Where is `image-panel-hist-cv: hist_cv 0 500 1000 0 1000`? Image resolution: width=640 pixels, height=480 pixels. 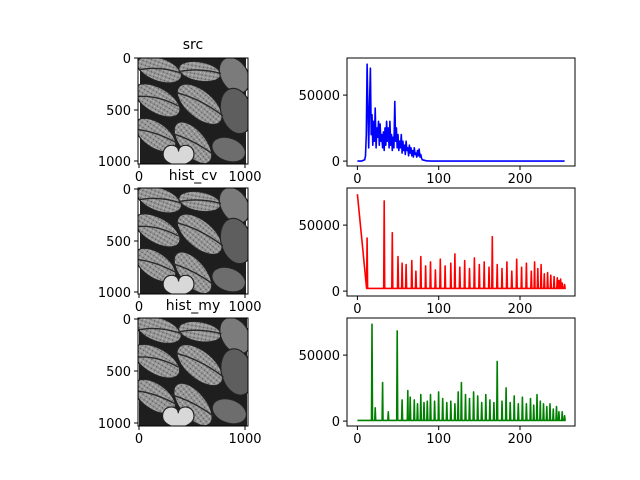 image-panel-hist-cv: hist_cv 0 500 1000 0 1000 is located at coordinates (180, 241).